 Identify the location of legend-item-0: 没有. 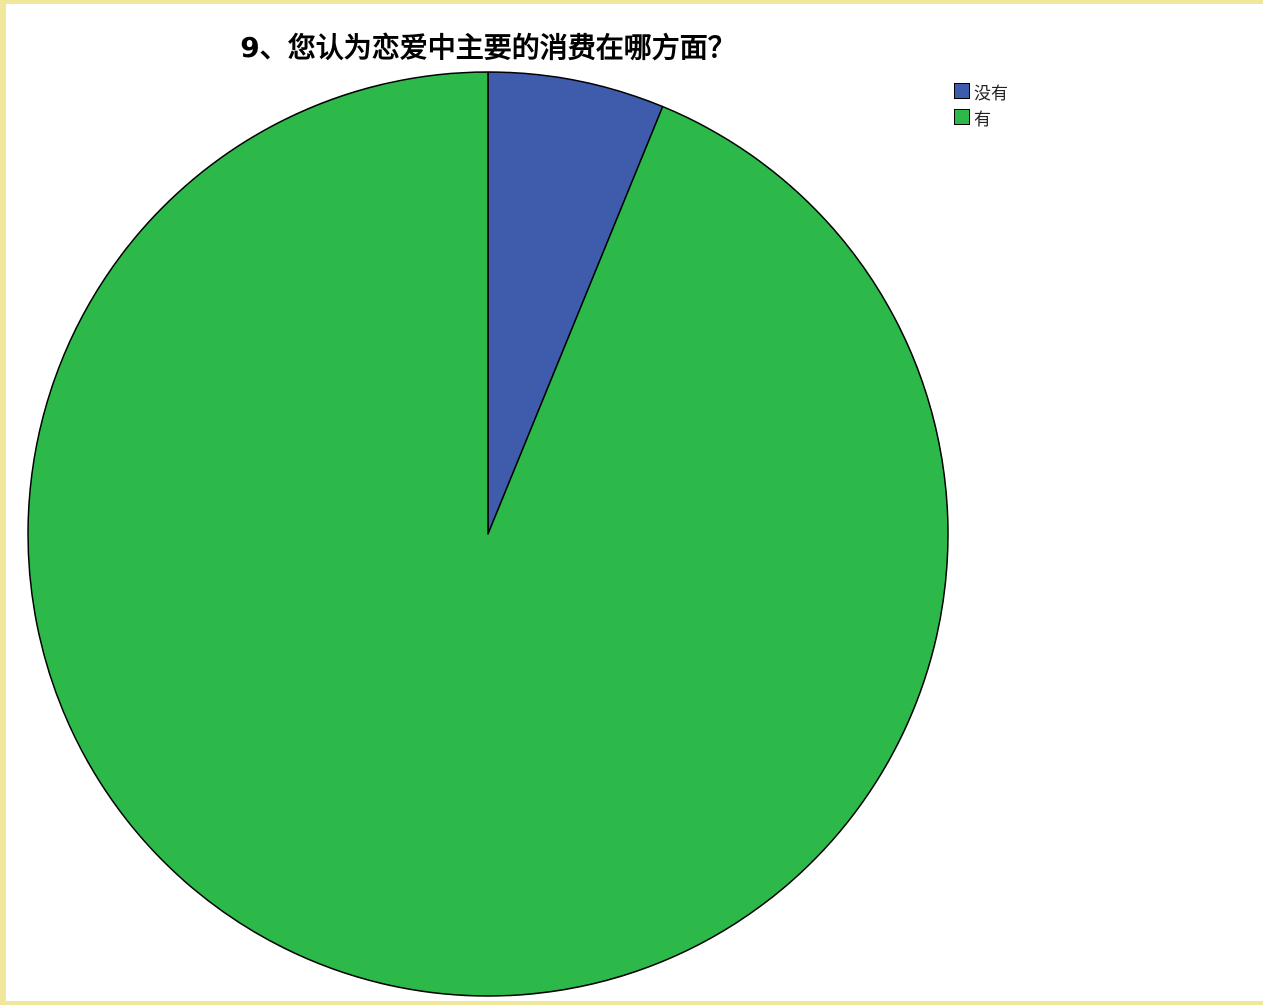
(981, 91).